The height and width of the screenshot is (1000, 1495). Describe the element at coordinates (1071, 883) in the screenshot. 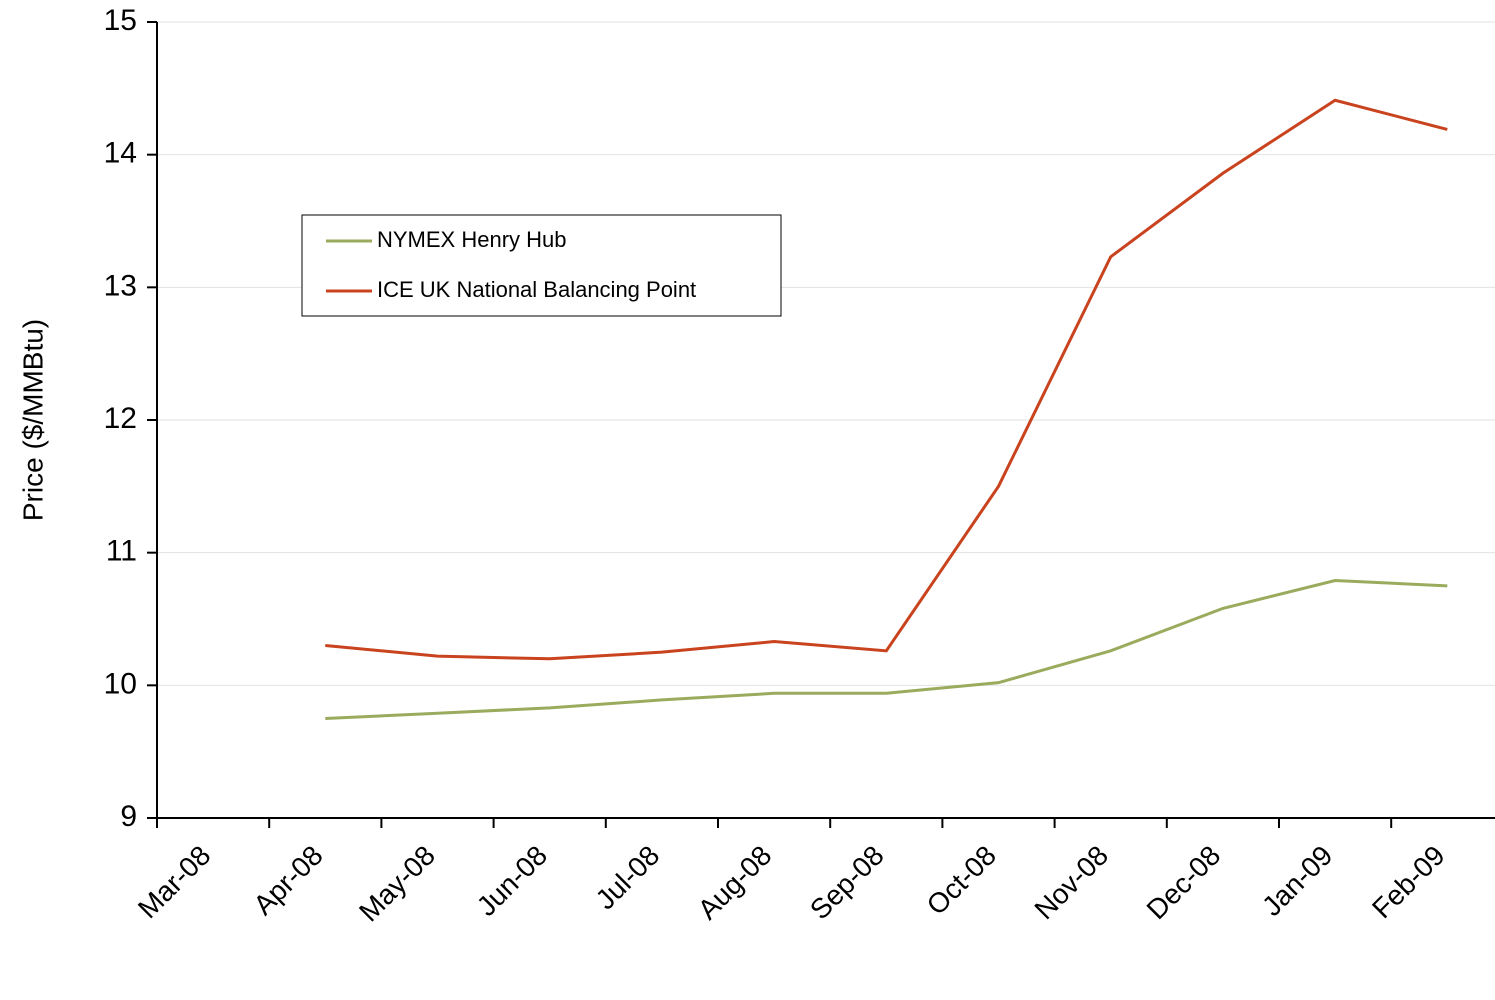

I see `x-tick-label: Nov-08` at that location.